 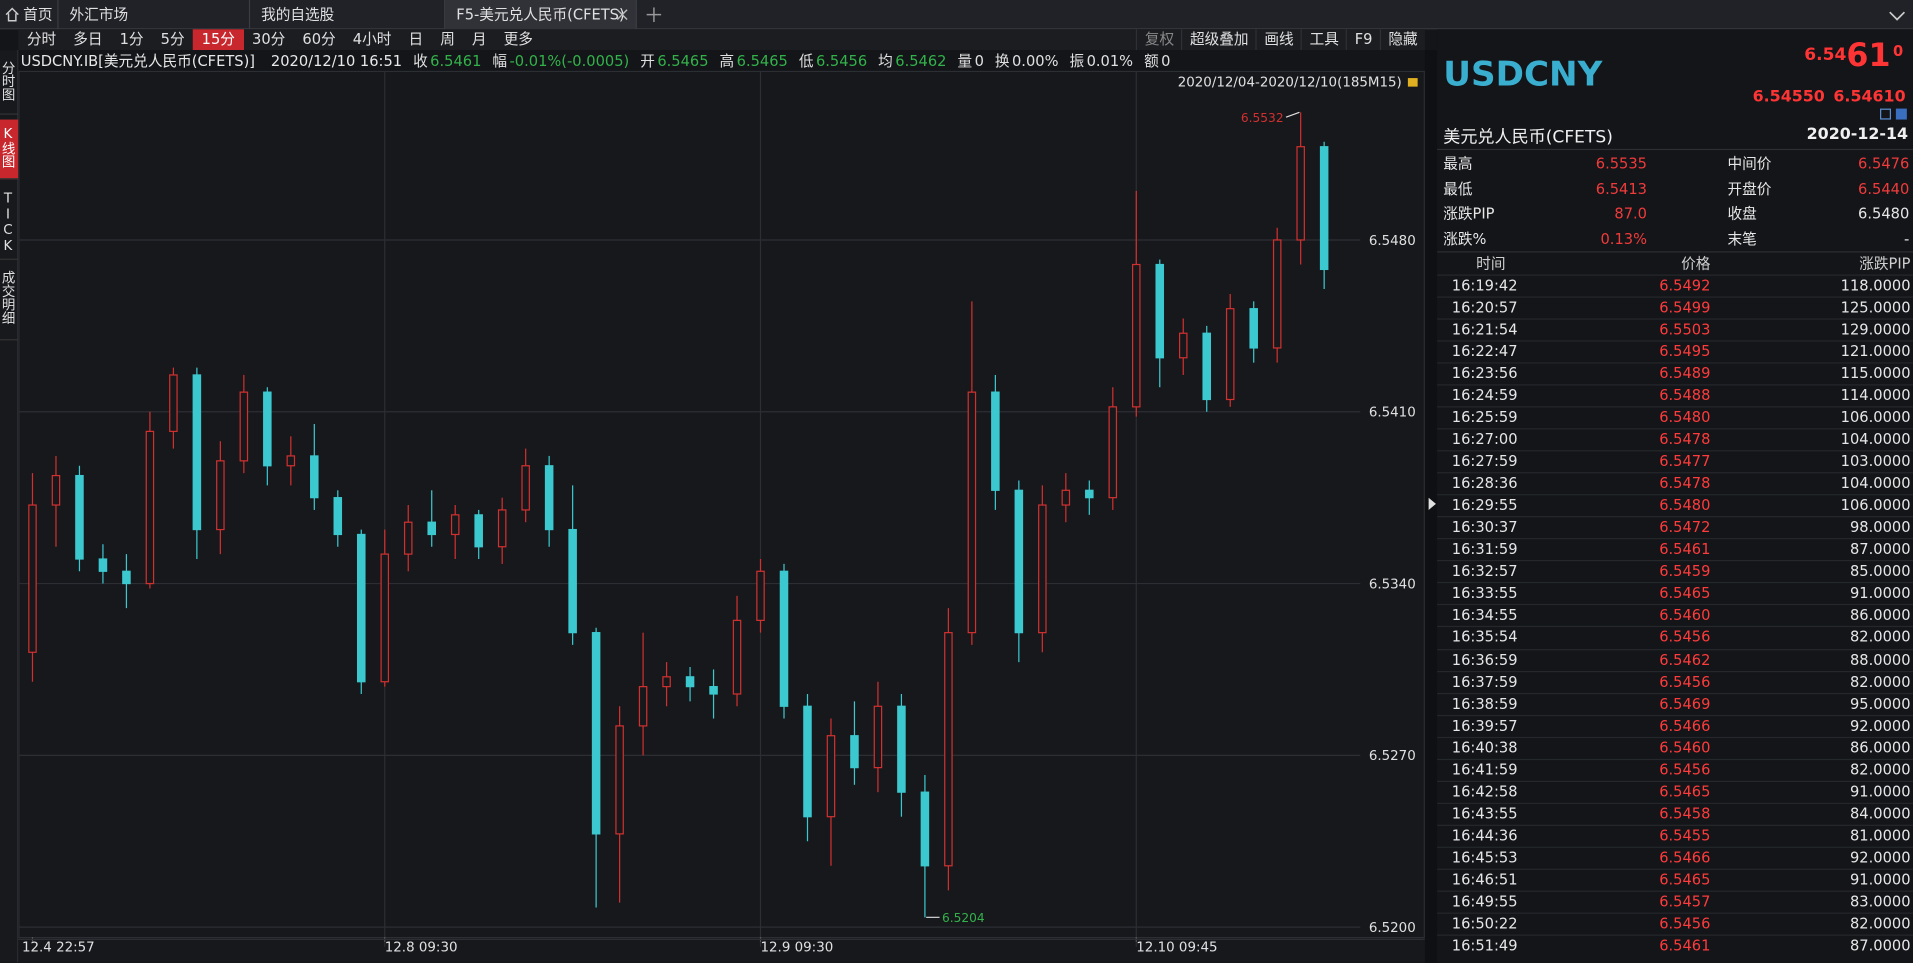 What do you see at coordinates (654, 14) in the screenshot?
I see `new-tab` at bounding box center [654, 14].